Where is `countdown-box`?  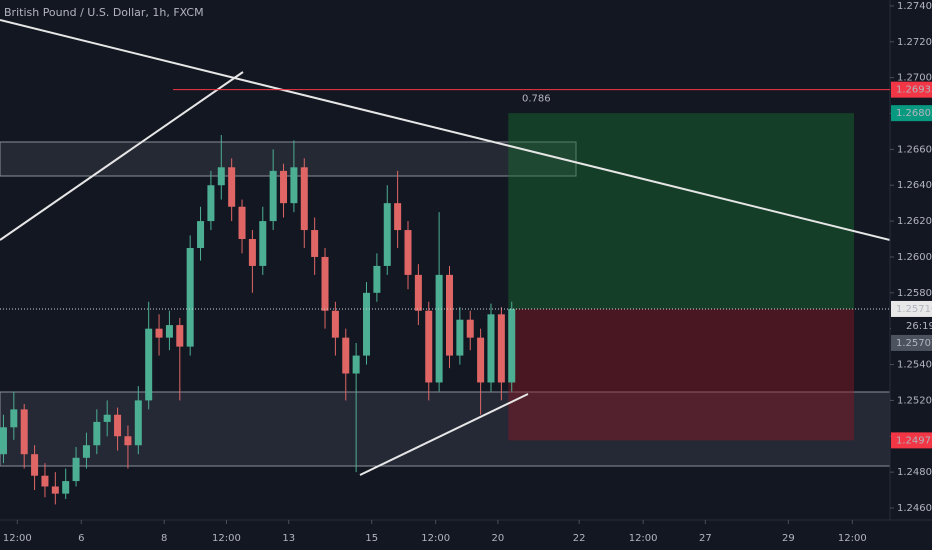 countdown-box is located at coordinates (911, 325).